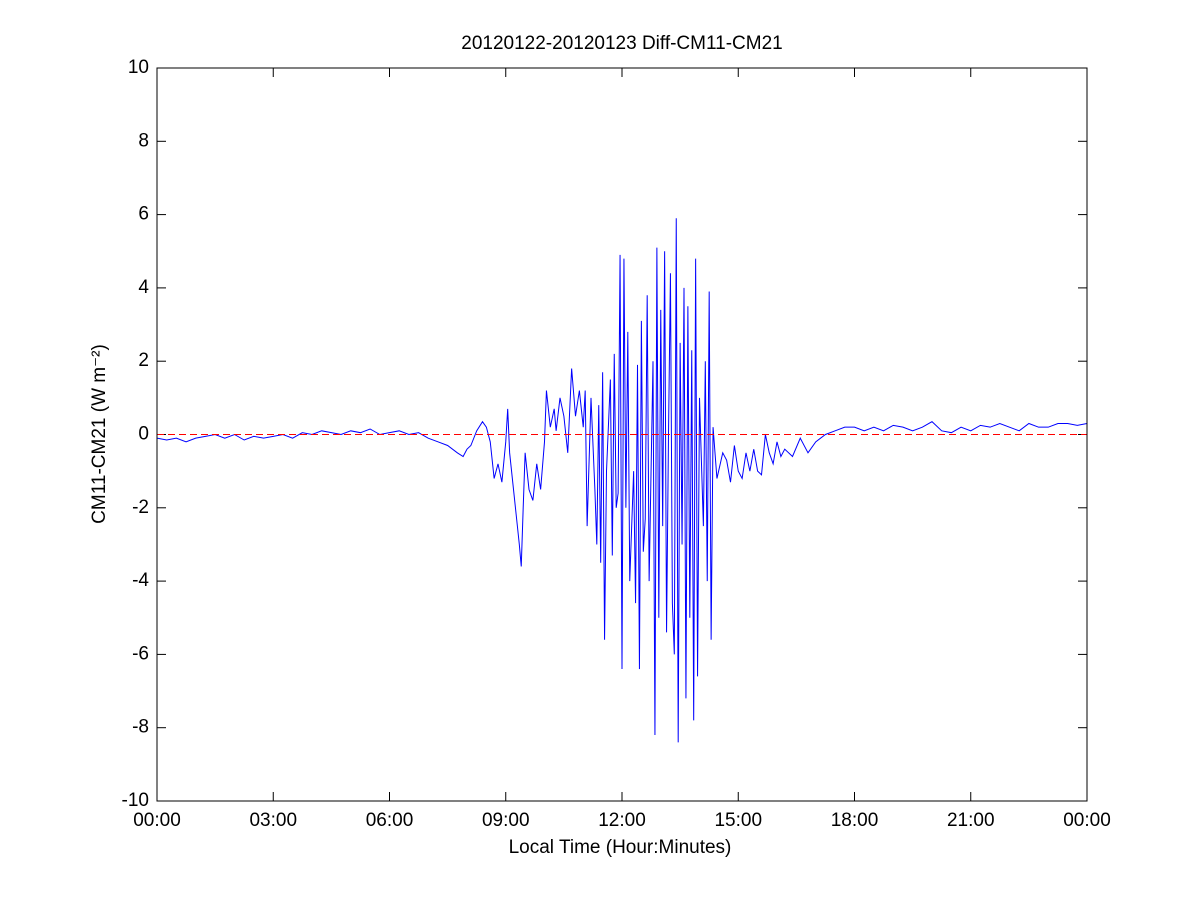  What do you see at coordinates (143, 214) in the screenshot?
I see `y-tick-label: 6` at bounding box center [143, 214].